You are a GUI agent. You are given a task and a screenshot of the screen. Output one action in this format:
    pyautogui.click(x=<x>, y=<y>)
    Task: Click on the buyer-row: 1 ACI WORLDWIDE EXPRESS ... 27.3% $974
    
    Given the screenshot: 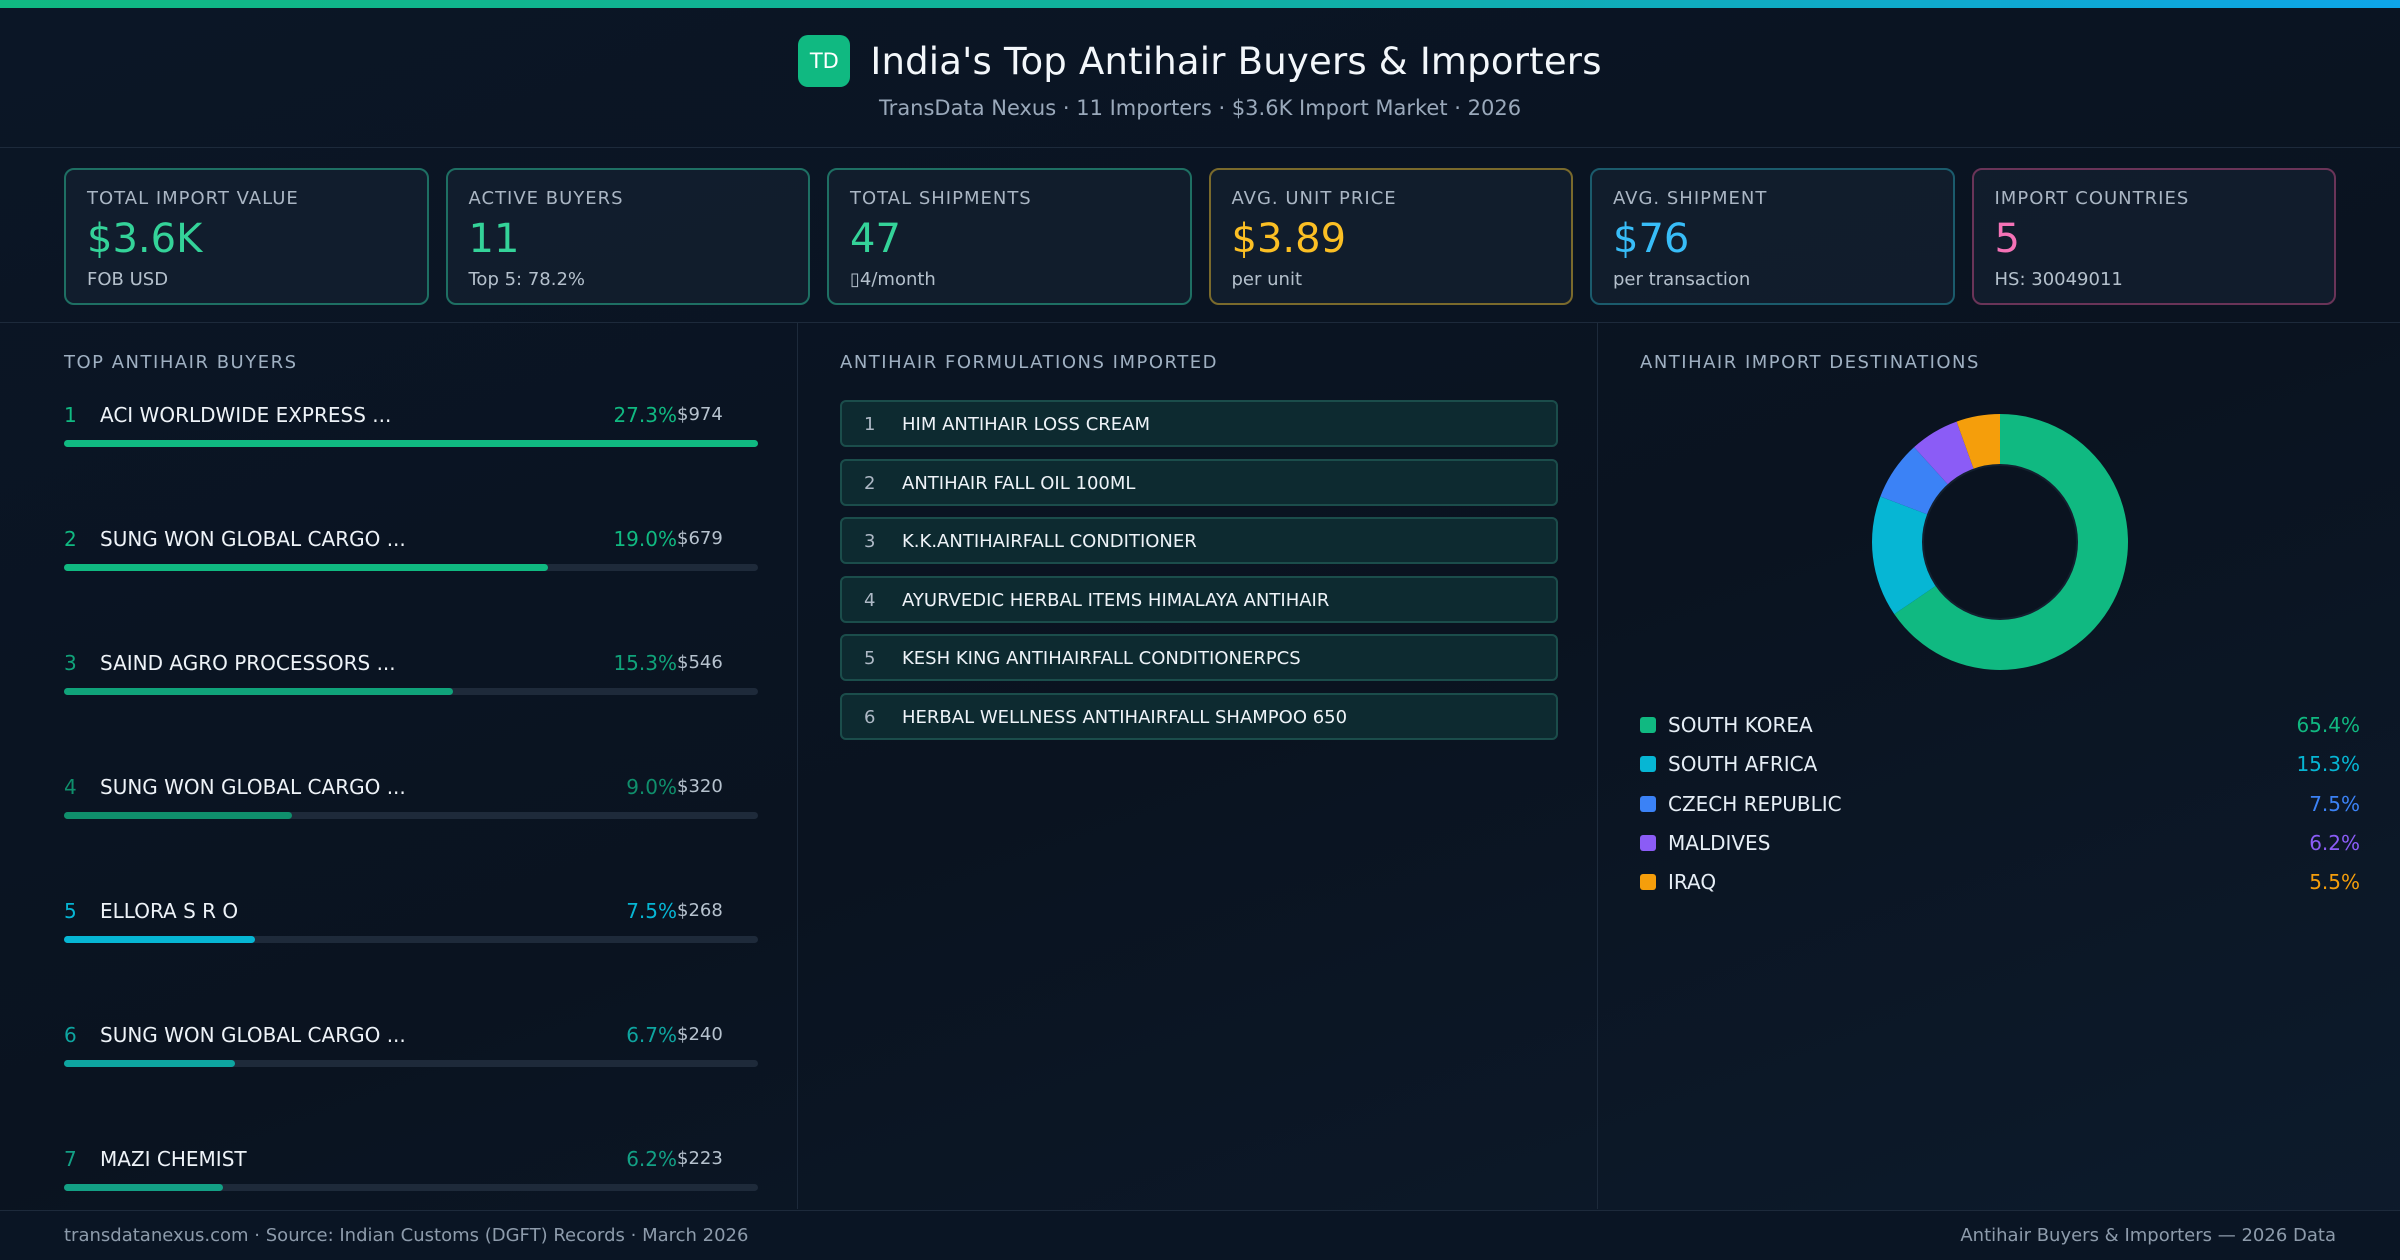 What is the action you would take?
    pyautogui.click(x=411, y=433)
    